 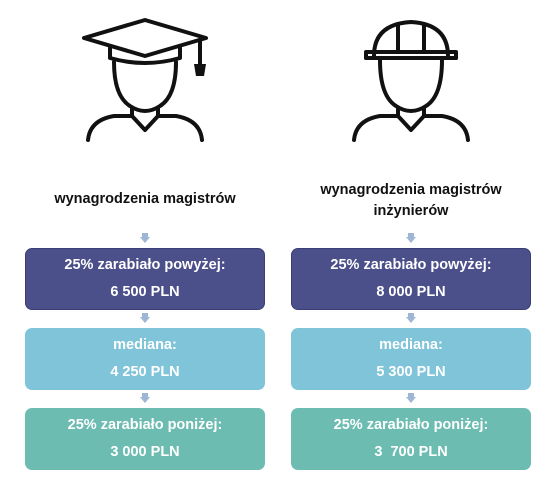 I want to click on top-quartile-value: 6 500 PLN, so click(x=145, y=292).